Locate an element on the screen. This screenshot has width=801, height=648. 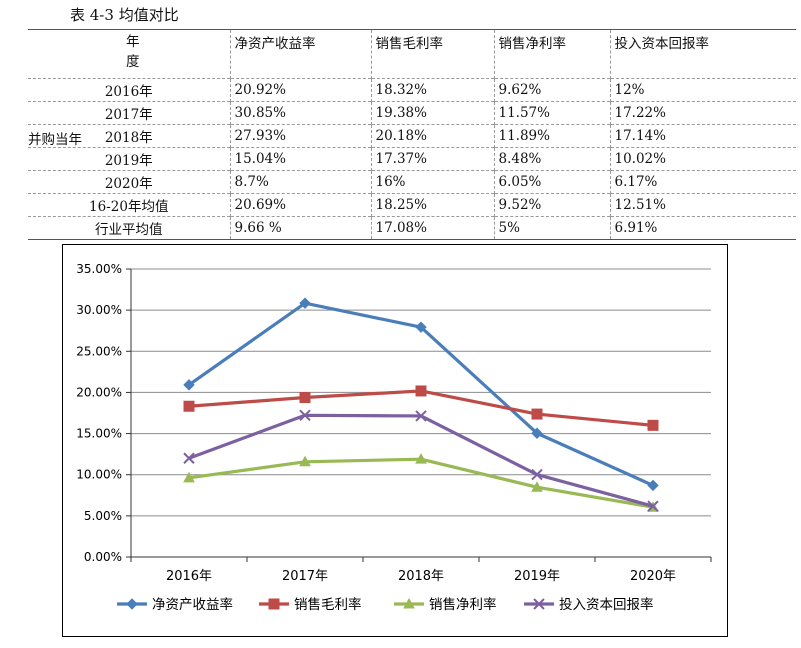
table-cell: 8.48% is located at coordinates (551, 159).